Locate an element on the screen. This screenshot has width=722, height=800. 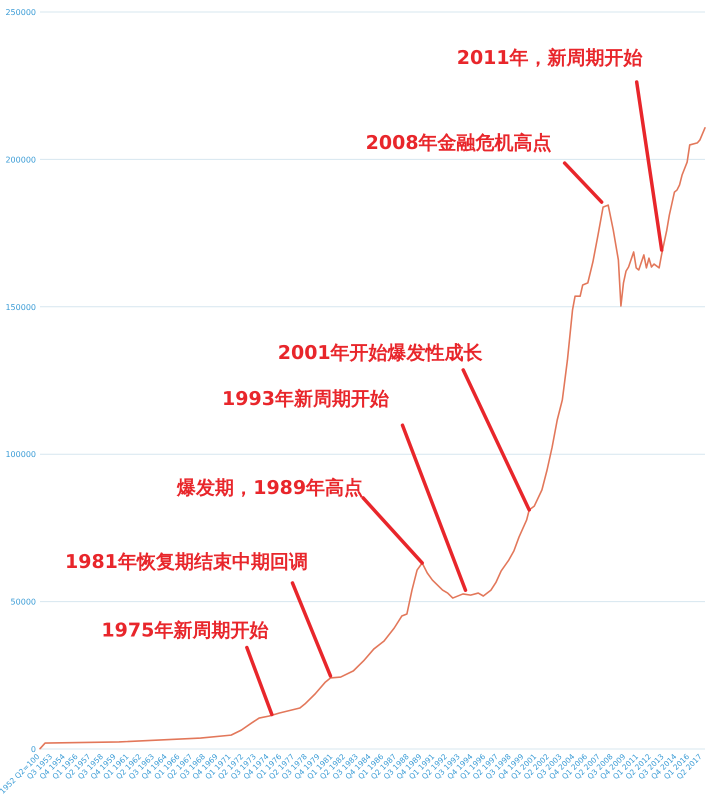
annotation: 1993年新周期开始 is located at coordinates (306, 399).